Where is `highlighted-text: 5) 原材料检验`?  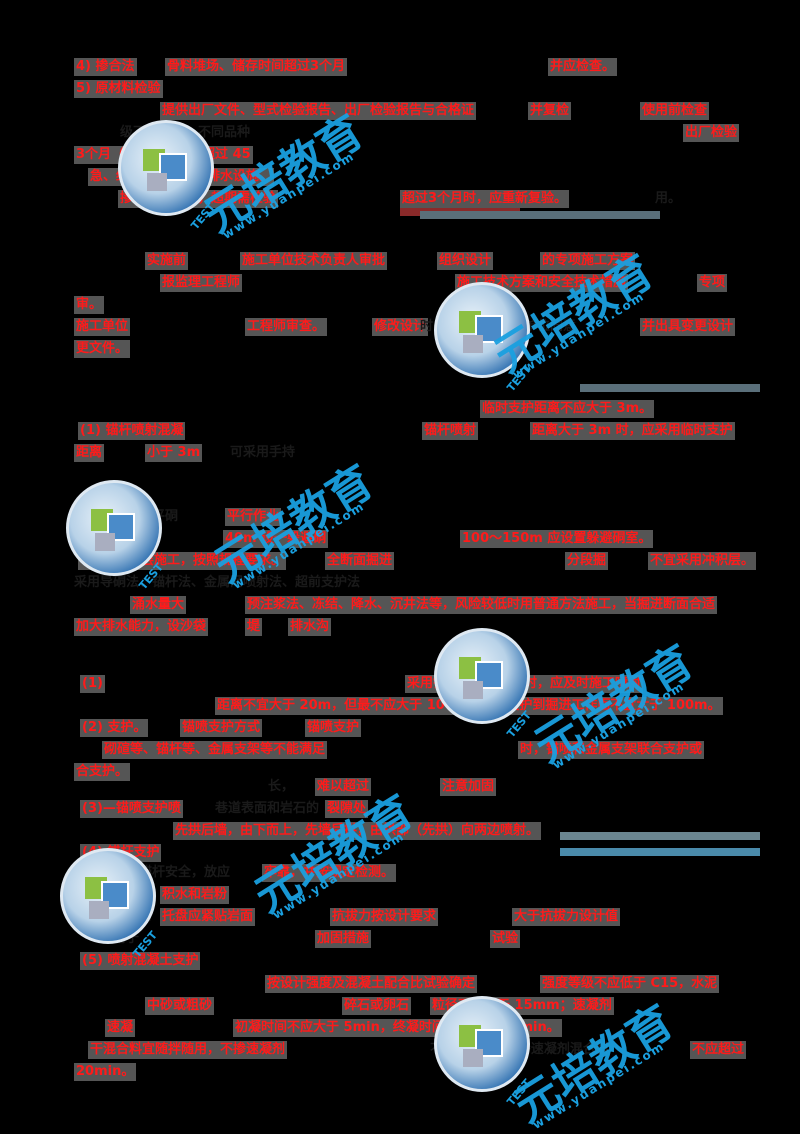 highlighted-text: 5) 原材料检验 is located at coordinates (118, 89).